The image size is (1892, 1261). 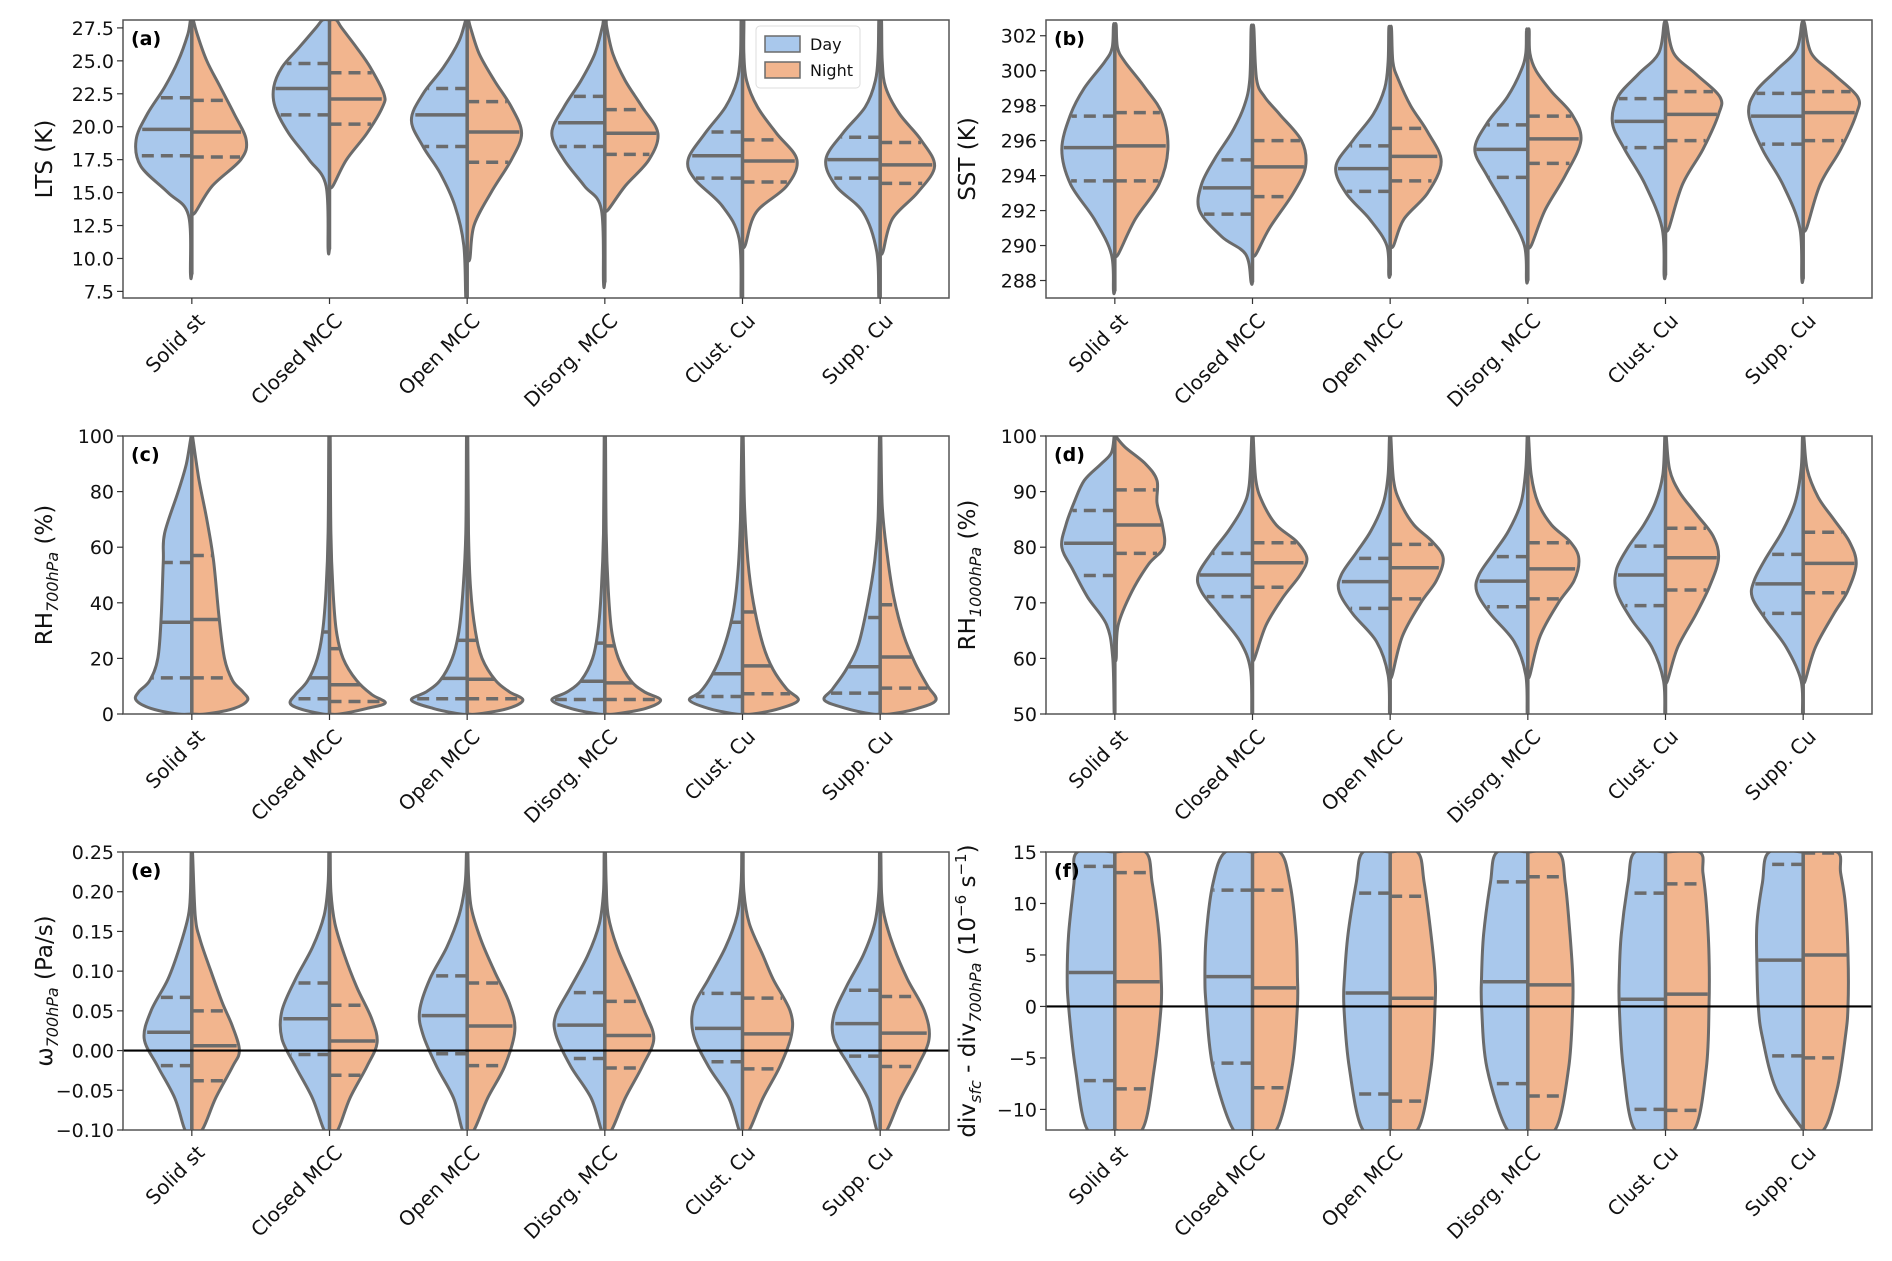 What do you see at coordinates (1069, 39) in the screenshot?
I see `panel-tag: (b)` at bounding box center [1069, 39].